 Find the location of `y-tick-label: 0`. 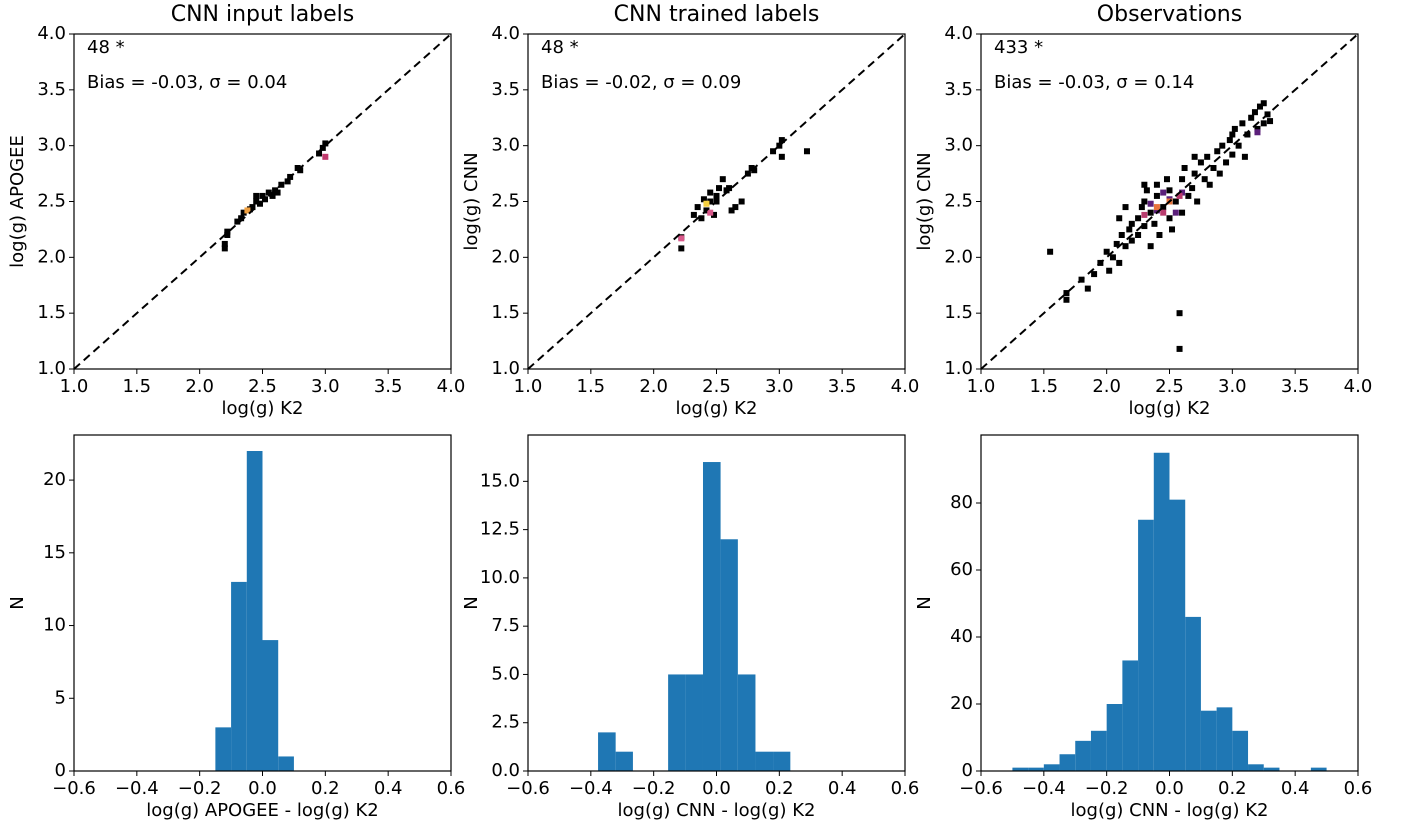

y-tick-label: 0 is located at coordinates (60, 770).